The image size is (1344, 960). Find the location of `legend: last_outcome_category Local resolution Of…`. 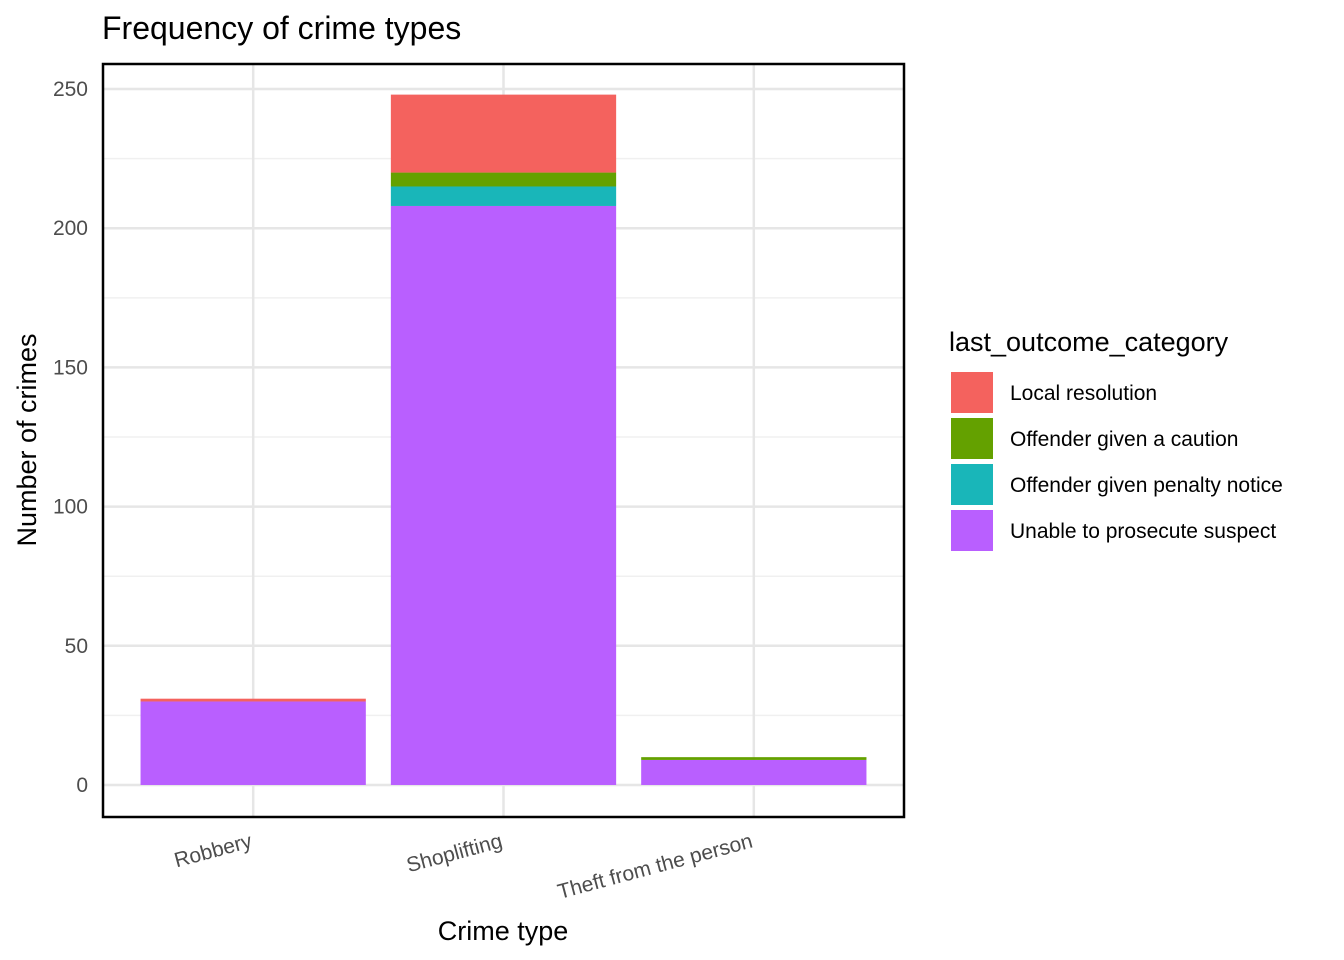

legend: last_outcome_category Local resolution Of… is located at coordinates (1116, 439).